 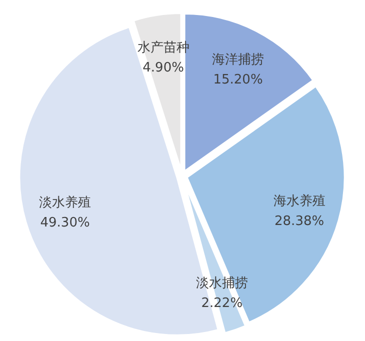 What do you see at coordinates (299, 201) in the screenshot?
I see `slice-label: 海水养殖` at bounding box center [299, 201].